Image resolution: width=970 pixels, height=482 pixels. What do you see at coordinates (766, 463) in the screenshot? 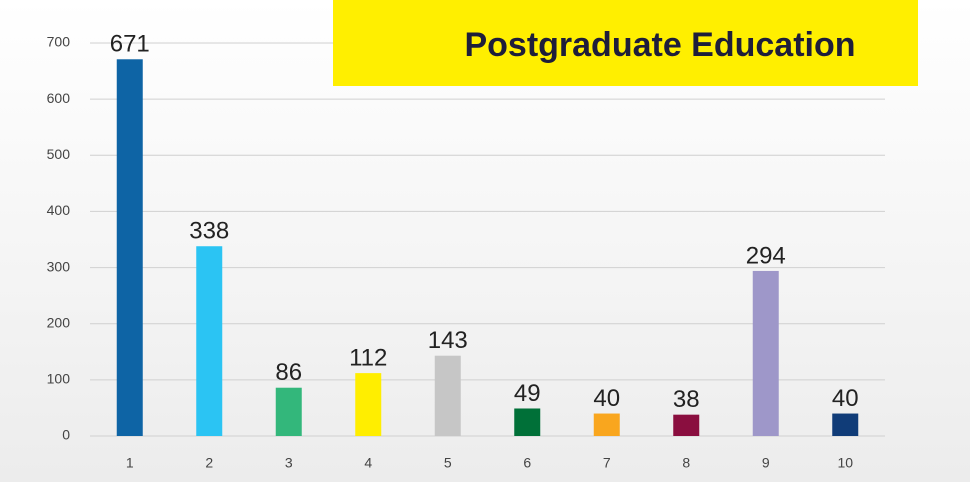
I see `x-tick-label: 9` at bounding box center [766, 463].